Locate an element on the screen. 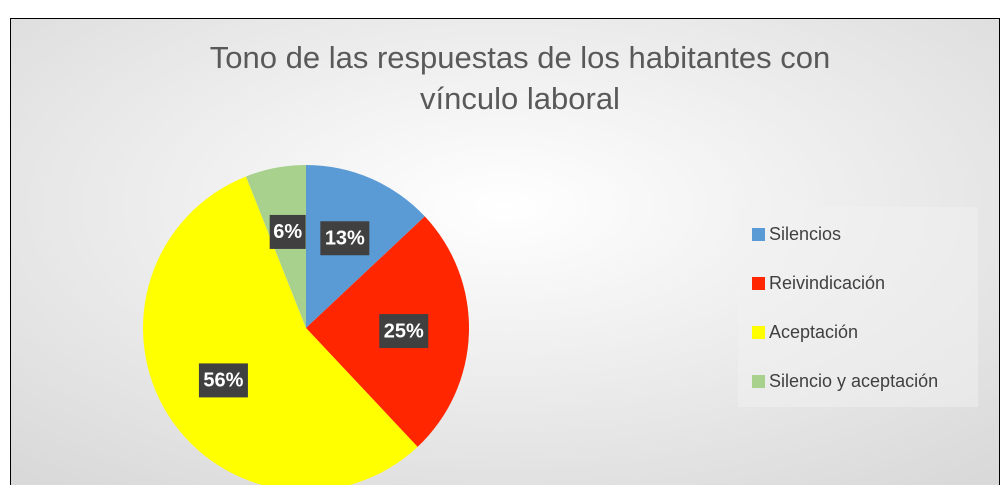 The image size is (1004, 490). data-label: 56% is located at coordinates (223, 381).